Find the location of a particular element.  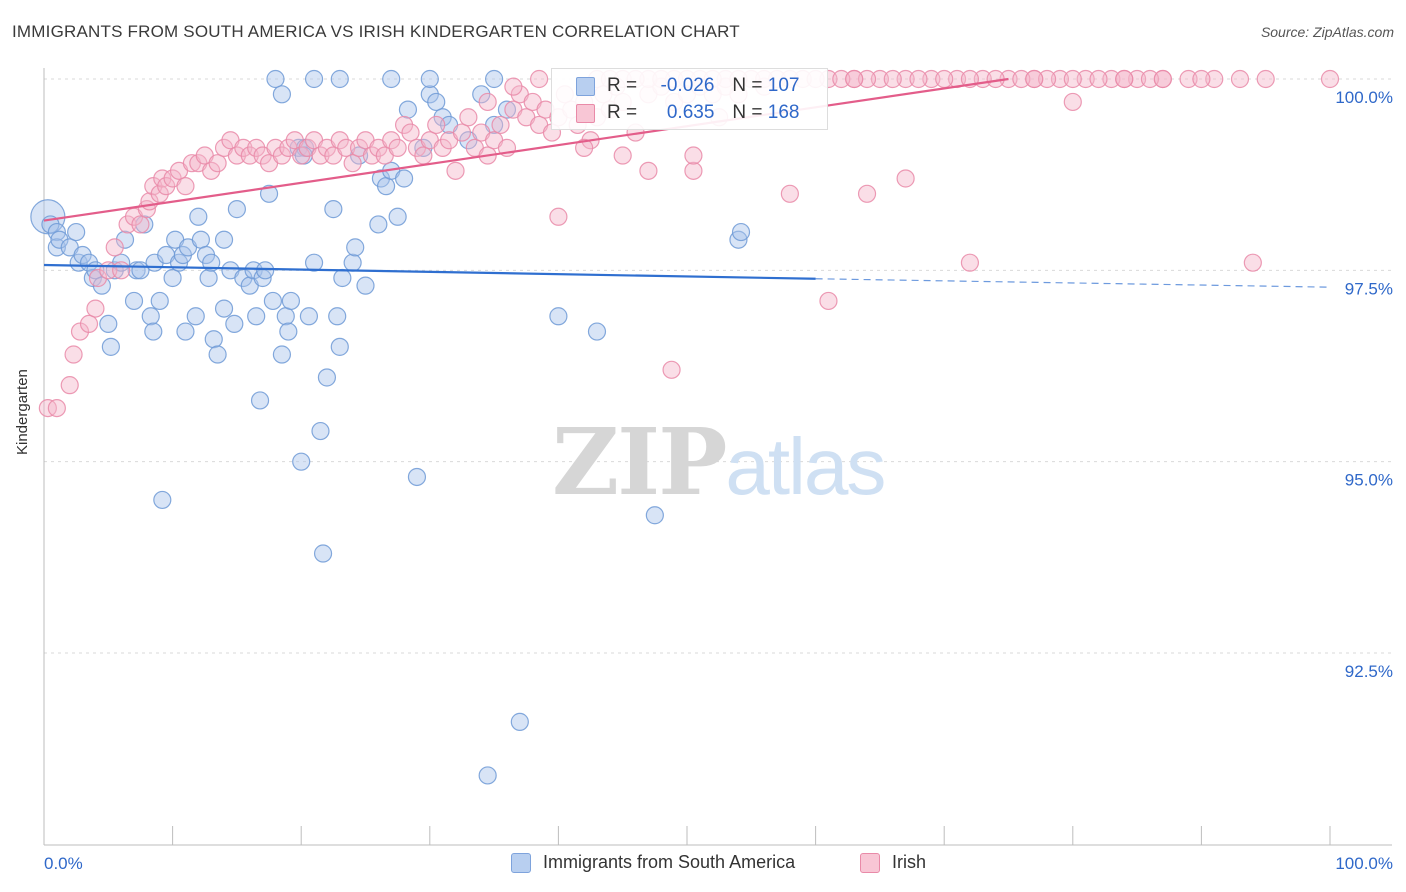

legend-swatch-blue is located at coordinates (521, 862).